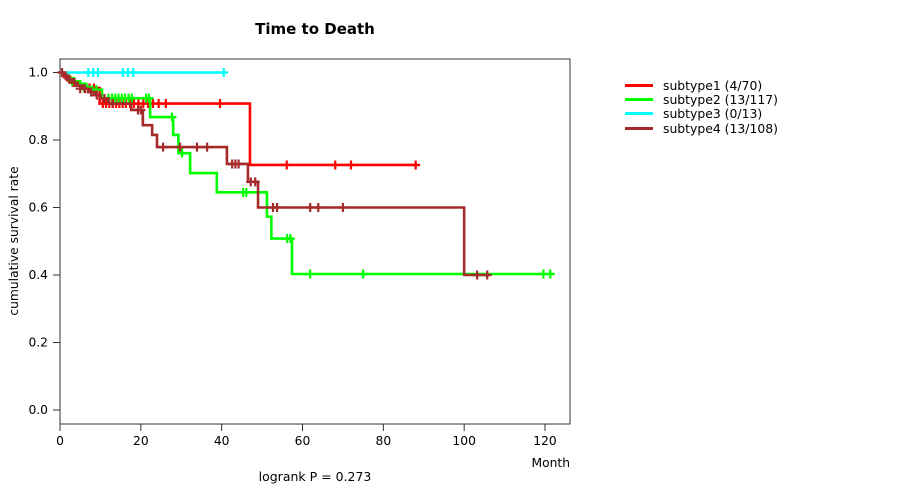 The height and width of the screenshot is (500, 900). What do you see at coordinates (60, 441) in the screenshot?
I see `x-tick-label: 0` at bounding box center [60, 441].